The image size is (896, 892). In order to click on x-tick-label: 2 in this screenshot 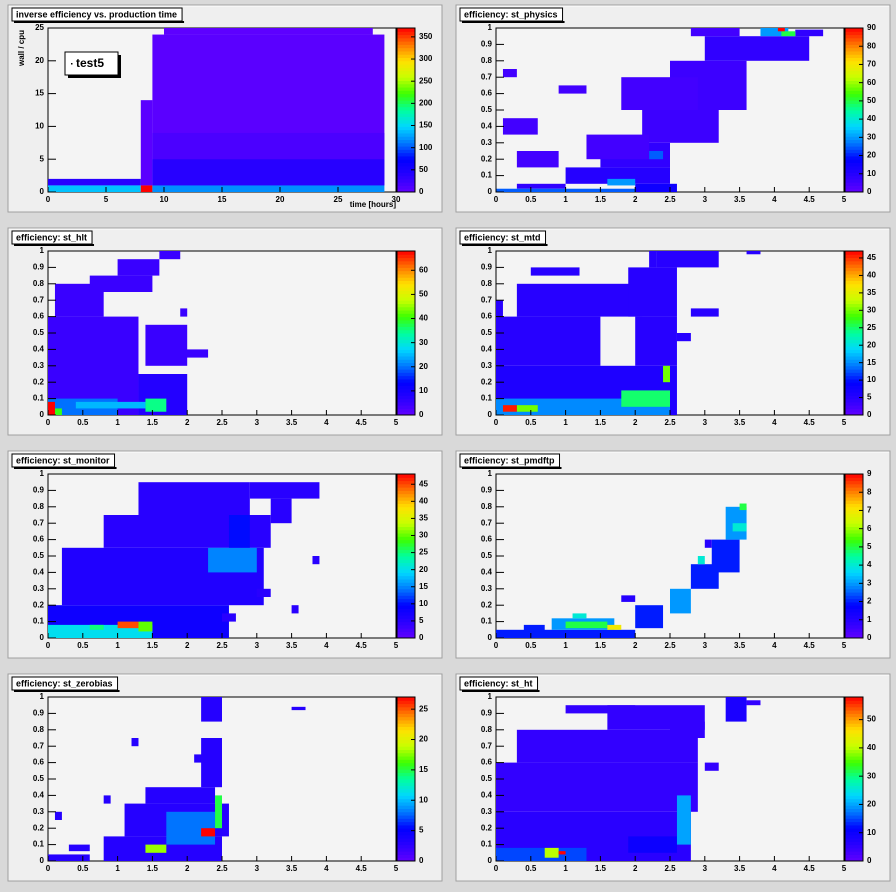, I will do `click(187, 645)`.